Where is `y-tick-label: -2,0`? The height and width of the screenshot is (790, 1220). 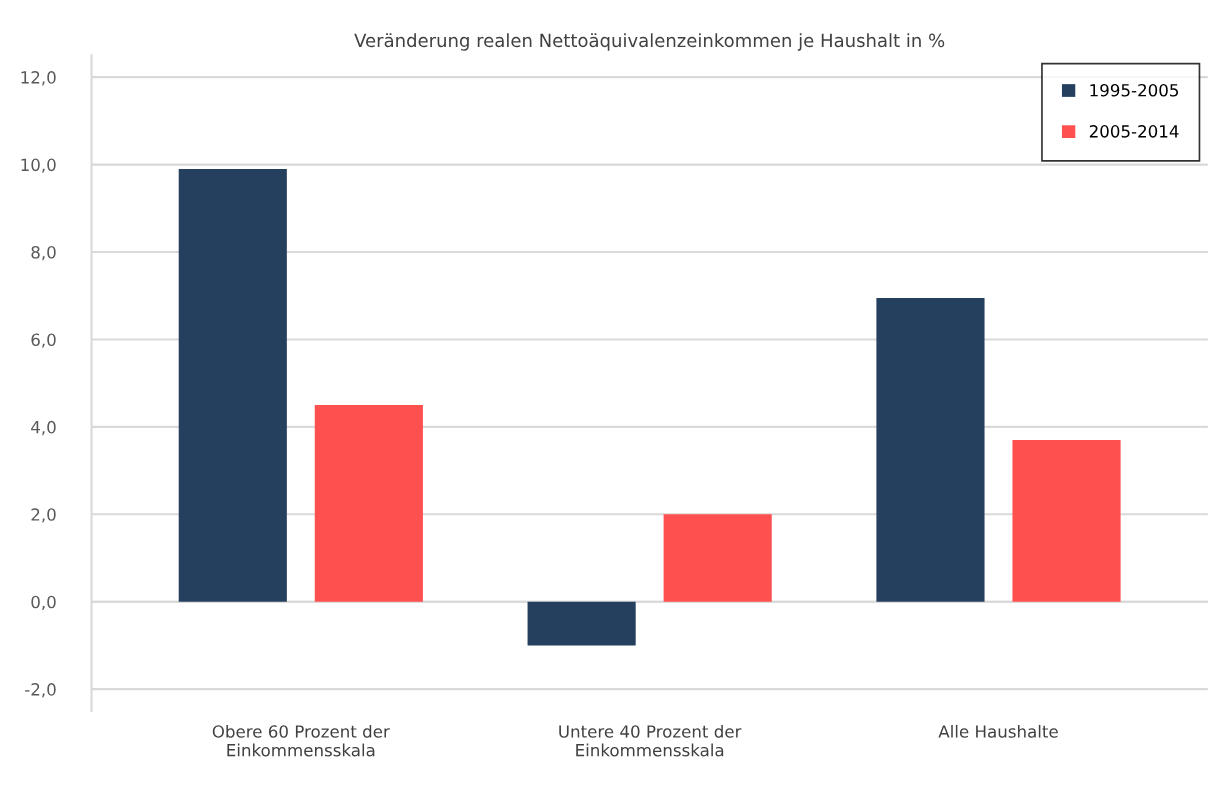
y-tick-label: -2,0 is located at coordinates (40, 690).